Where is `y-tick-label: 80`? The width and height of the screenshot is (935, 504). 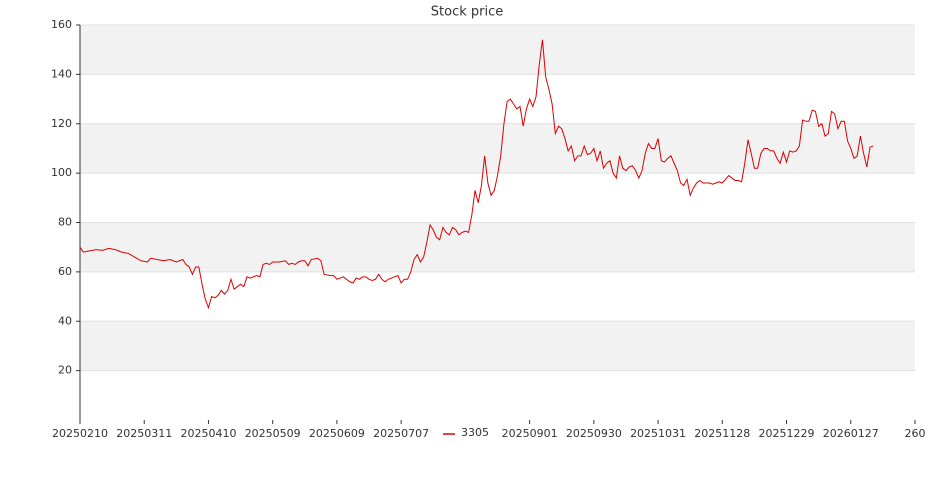
y-tick-label: 80 is located at coordinates (65, 222).